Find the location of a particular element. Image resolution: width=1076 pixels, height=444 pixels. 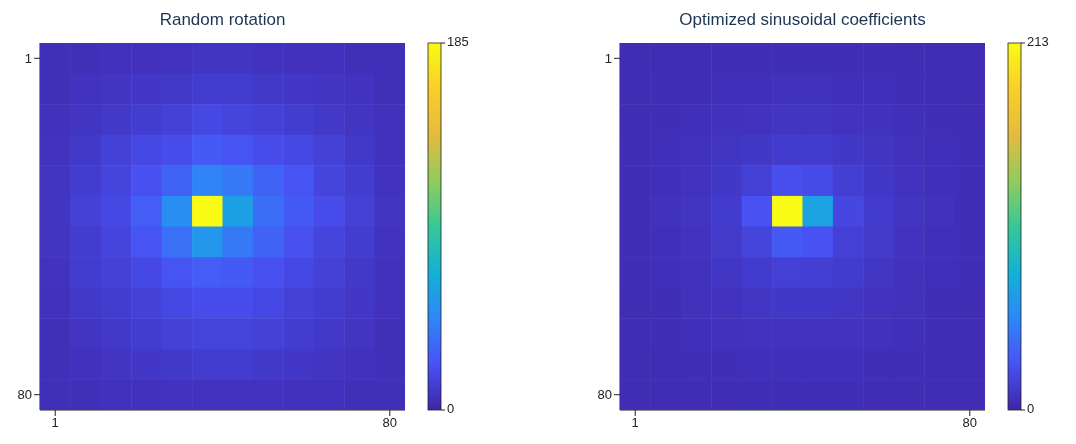

chart-title: Optimized sinusoidal coefficients is located at coordinates (802, 20).